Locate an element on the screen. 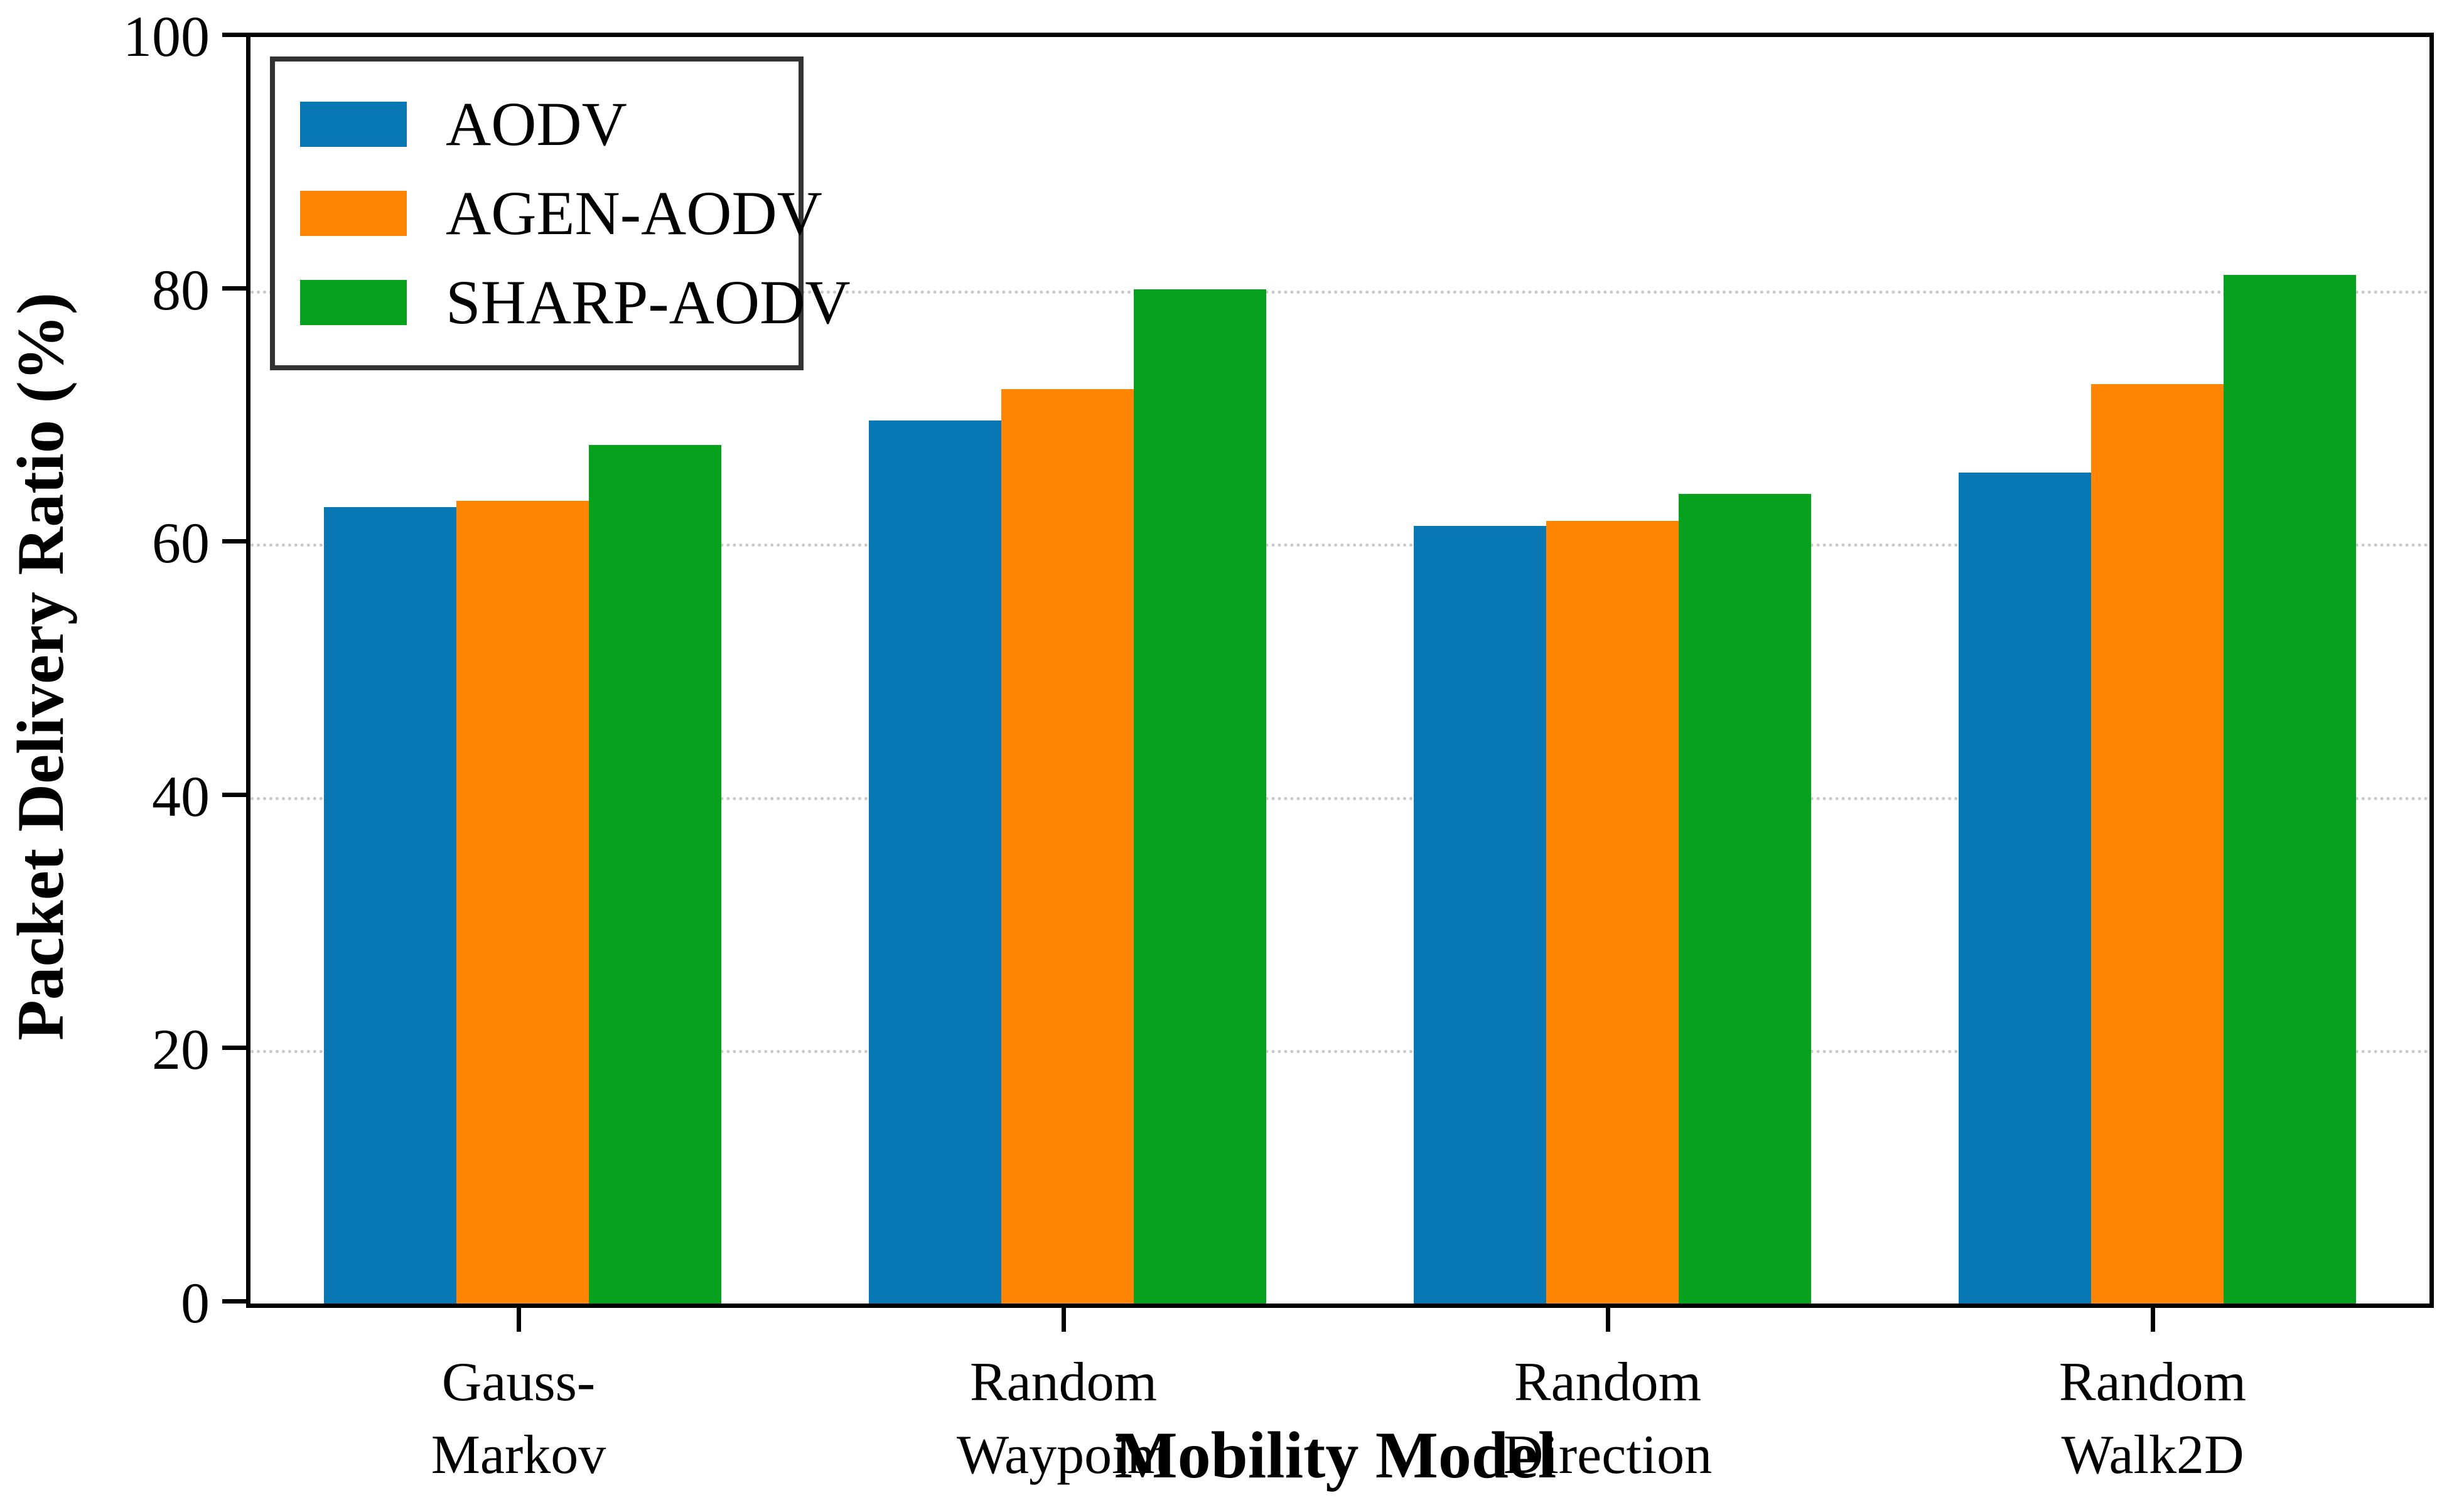 This screenshot has height=1510, width=2464. legend: AODV AGEN-AODV SHARP-AODV is located at coordinates (560, 213).